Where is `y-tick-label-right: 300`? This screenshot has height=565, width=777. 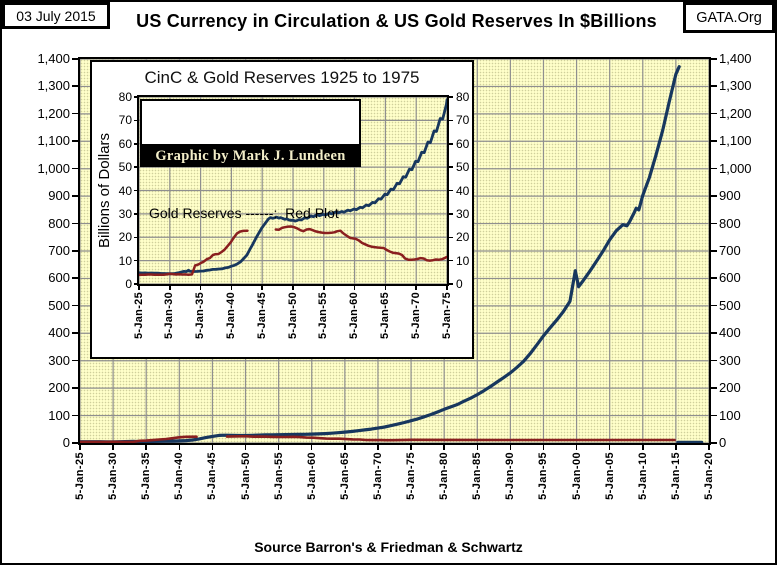 y-tick-label-right: 300 is located at coordinates (730, 360).